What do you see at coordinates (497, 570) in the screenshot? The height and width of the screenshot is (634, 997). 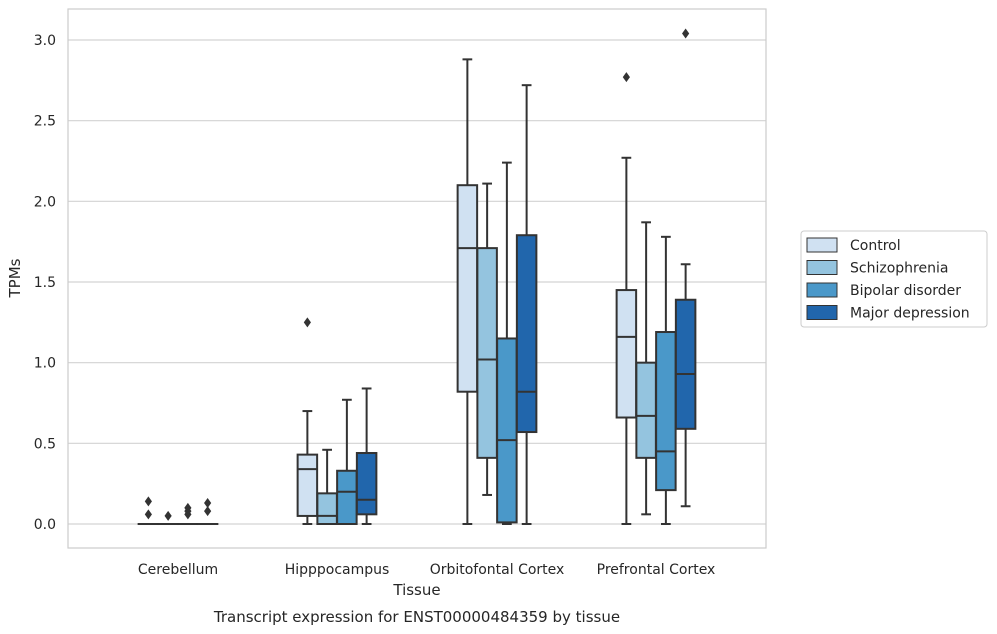 I see `x-tick-label: Orbitofontal Cortex` at bounding box center [497, 570].